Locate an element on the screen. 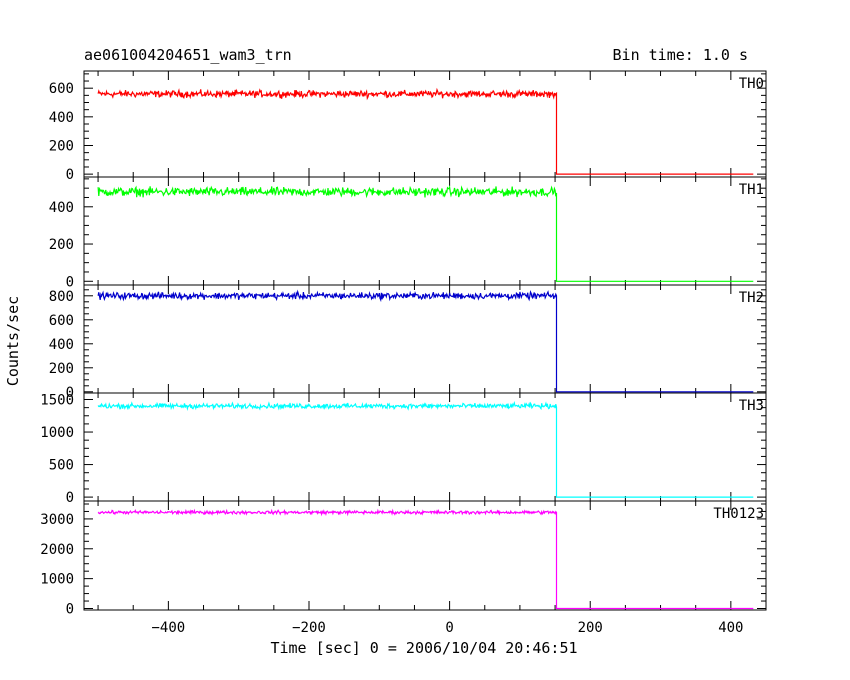 The image size is (850, 680). panel-label-th3: TH3 is located at coordinates (751, 406).